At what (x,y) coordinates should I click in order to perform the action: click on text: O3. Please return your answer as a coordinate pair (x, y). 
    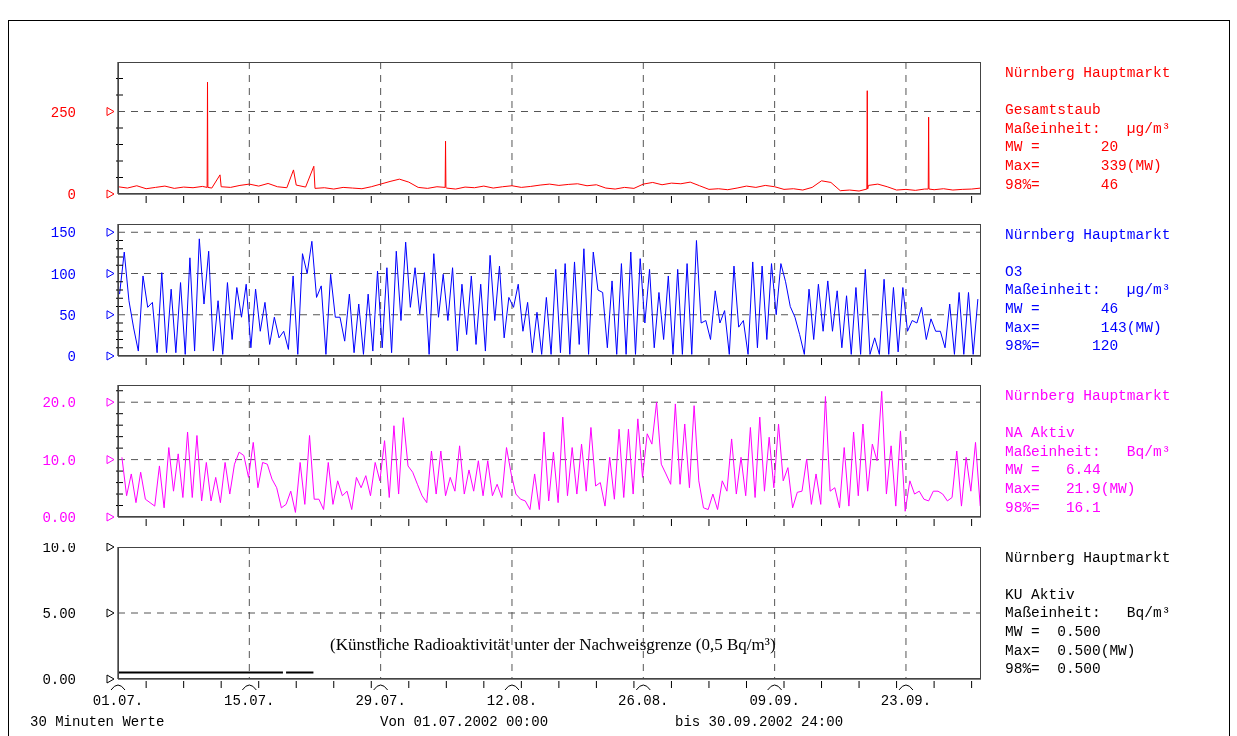
    Looking at the image, I should click on (1014, 271).